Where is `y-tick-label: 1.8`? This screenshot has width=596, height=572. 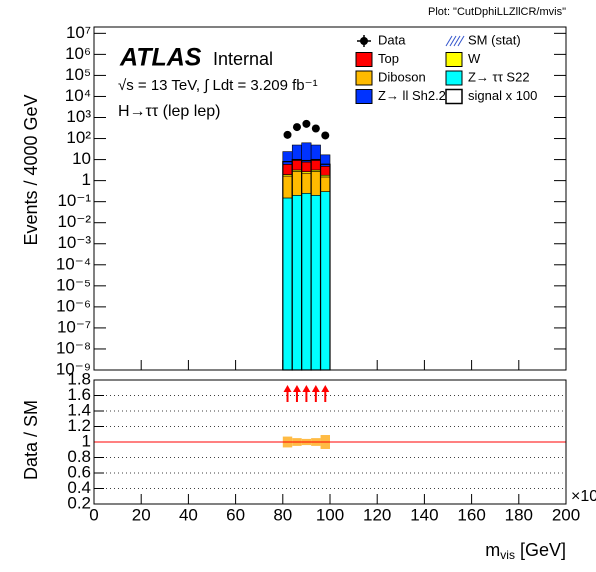
y-tick-label: 1.8 is located at coordinates (79, 378).